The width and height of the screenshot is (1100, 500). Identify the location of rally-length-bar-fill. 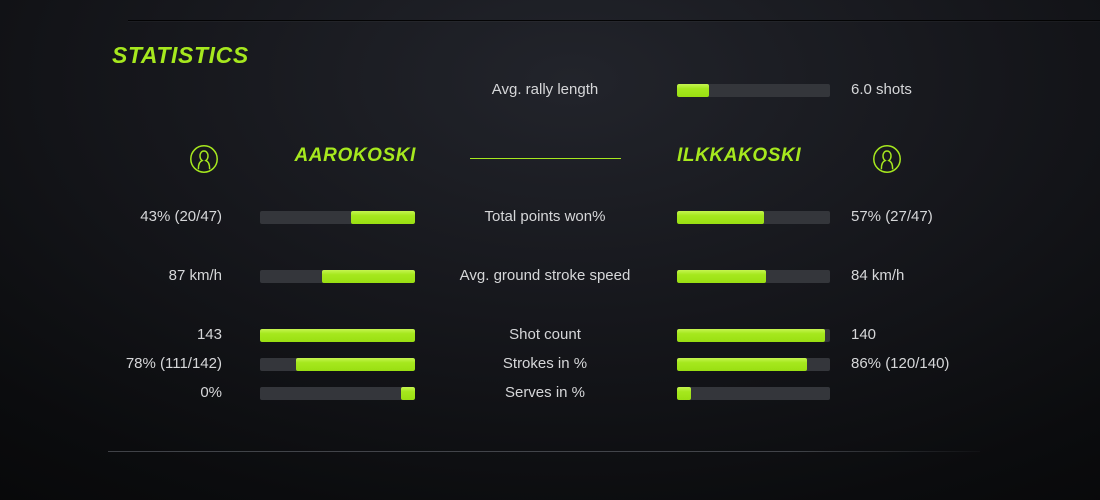
(693, 90).